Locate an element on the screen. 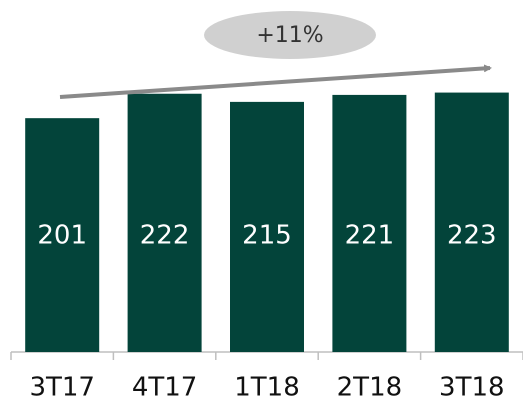 The image size is (523, 407). annotation: +11% is located at coordinates (289, 35).